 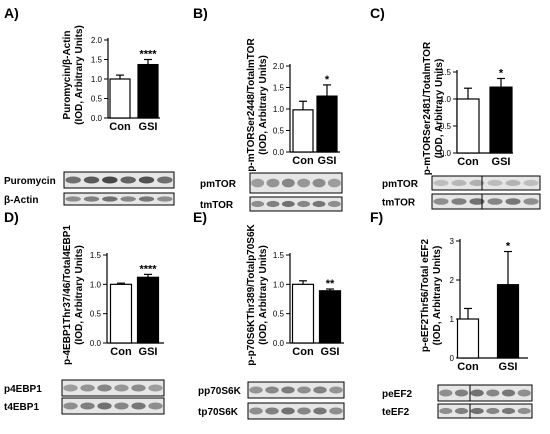 What do you see at coordinates (218, 184) in the screenshot?
I see `blot-label: pmTOR` at bounding box center [218, 184].